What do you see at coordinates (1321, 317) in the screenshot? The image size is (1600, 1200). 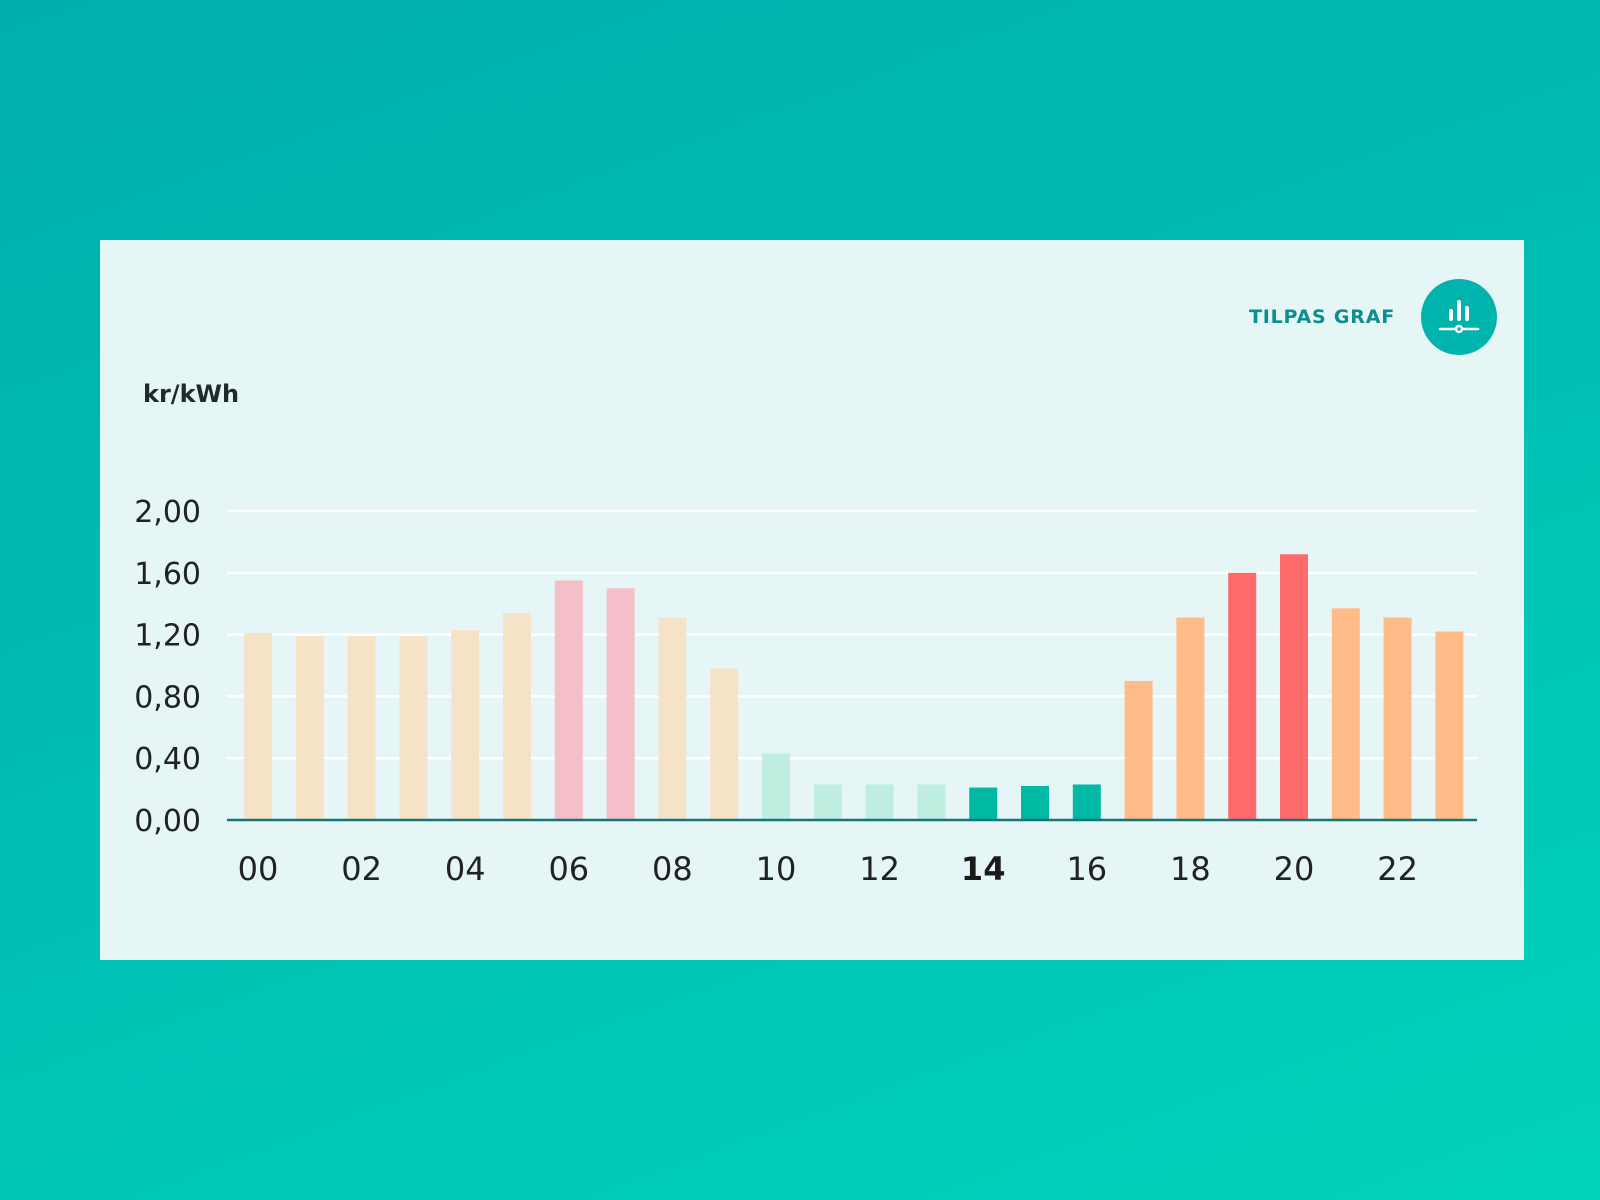 I see `customize-chart-label: TILPAS GRAF` at bounding box center [1321, 317].